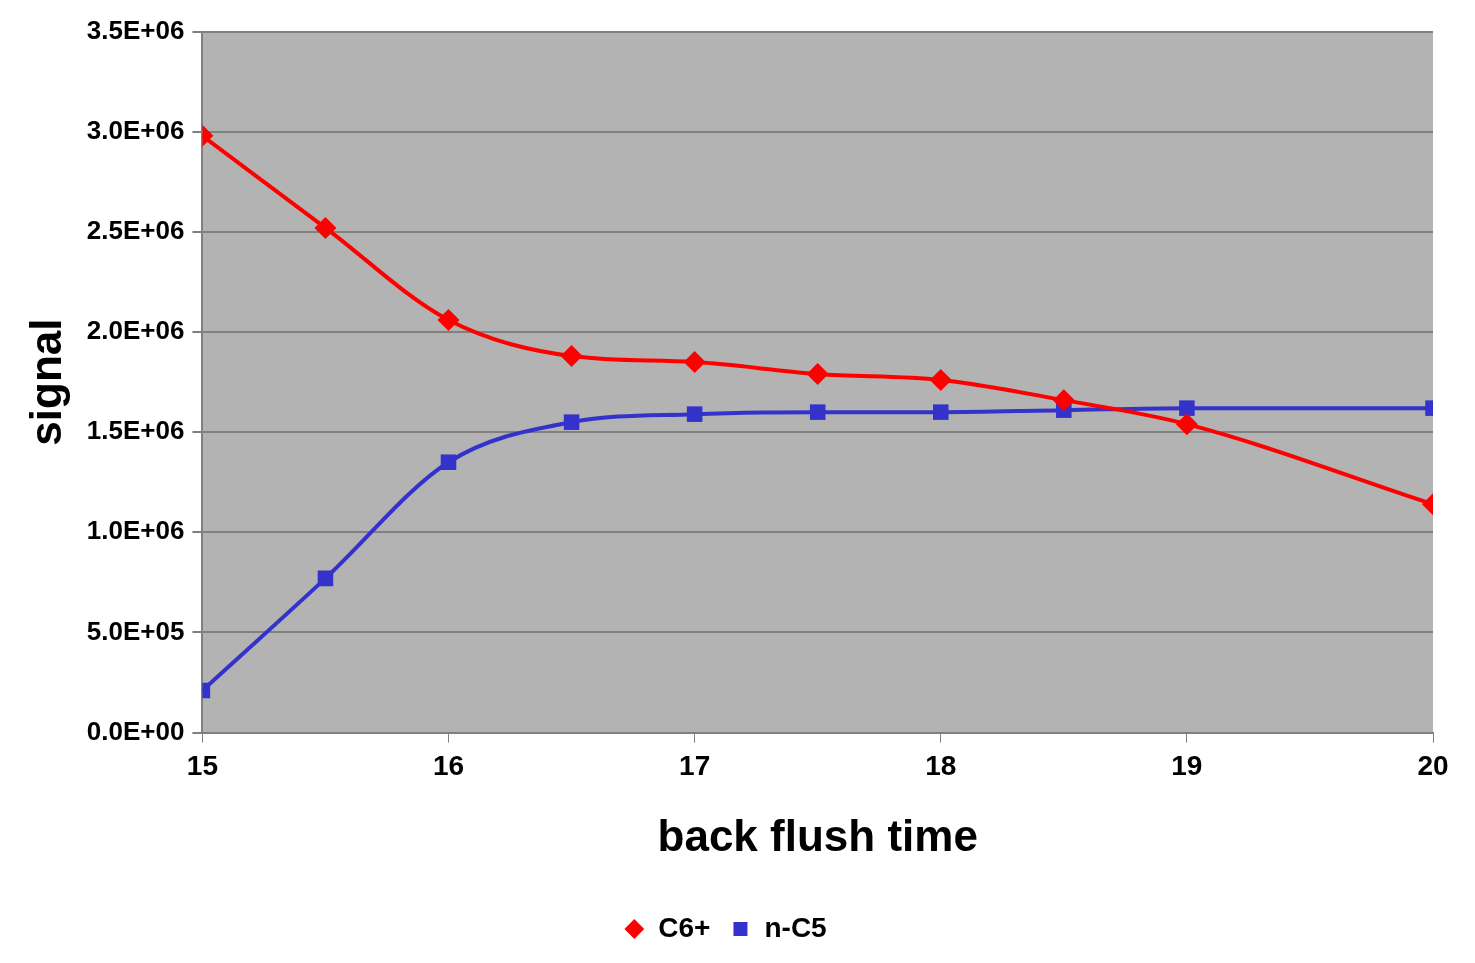  I want to click on legend-label: n-C5, so click(795, 927).